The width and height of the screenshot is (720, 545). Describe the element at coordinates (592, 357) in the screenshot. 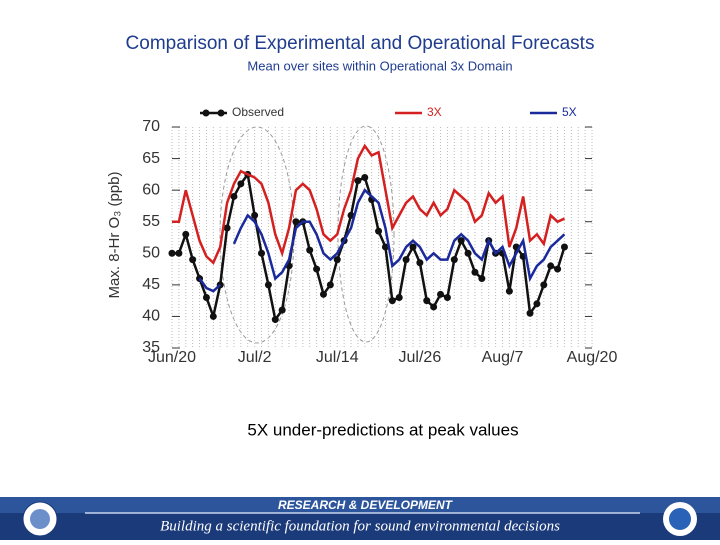

I see `x-tick-label: Aug/20` at that location.